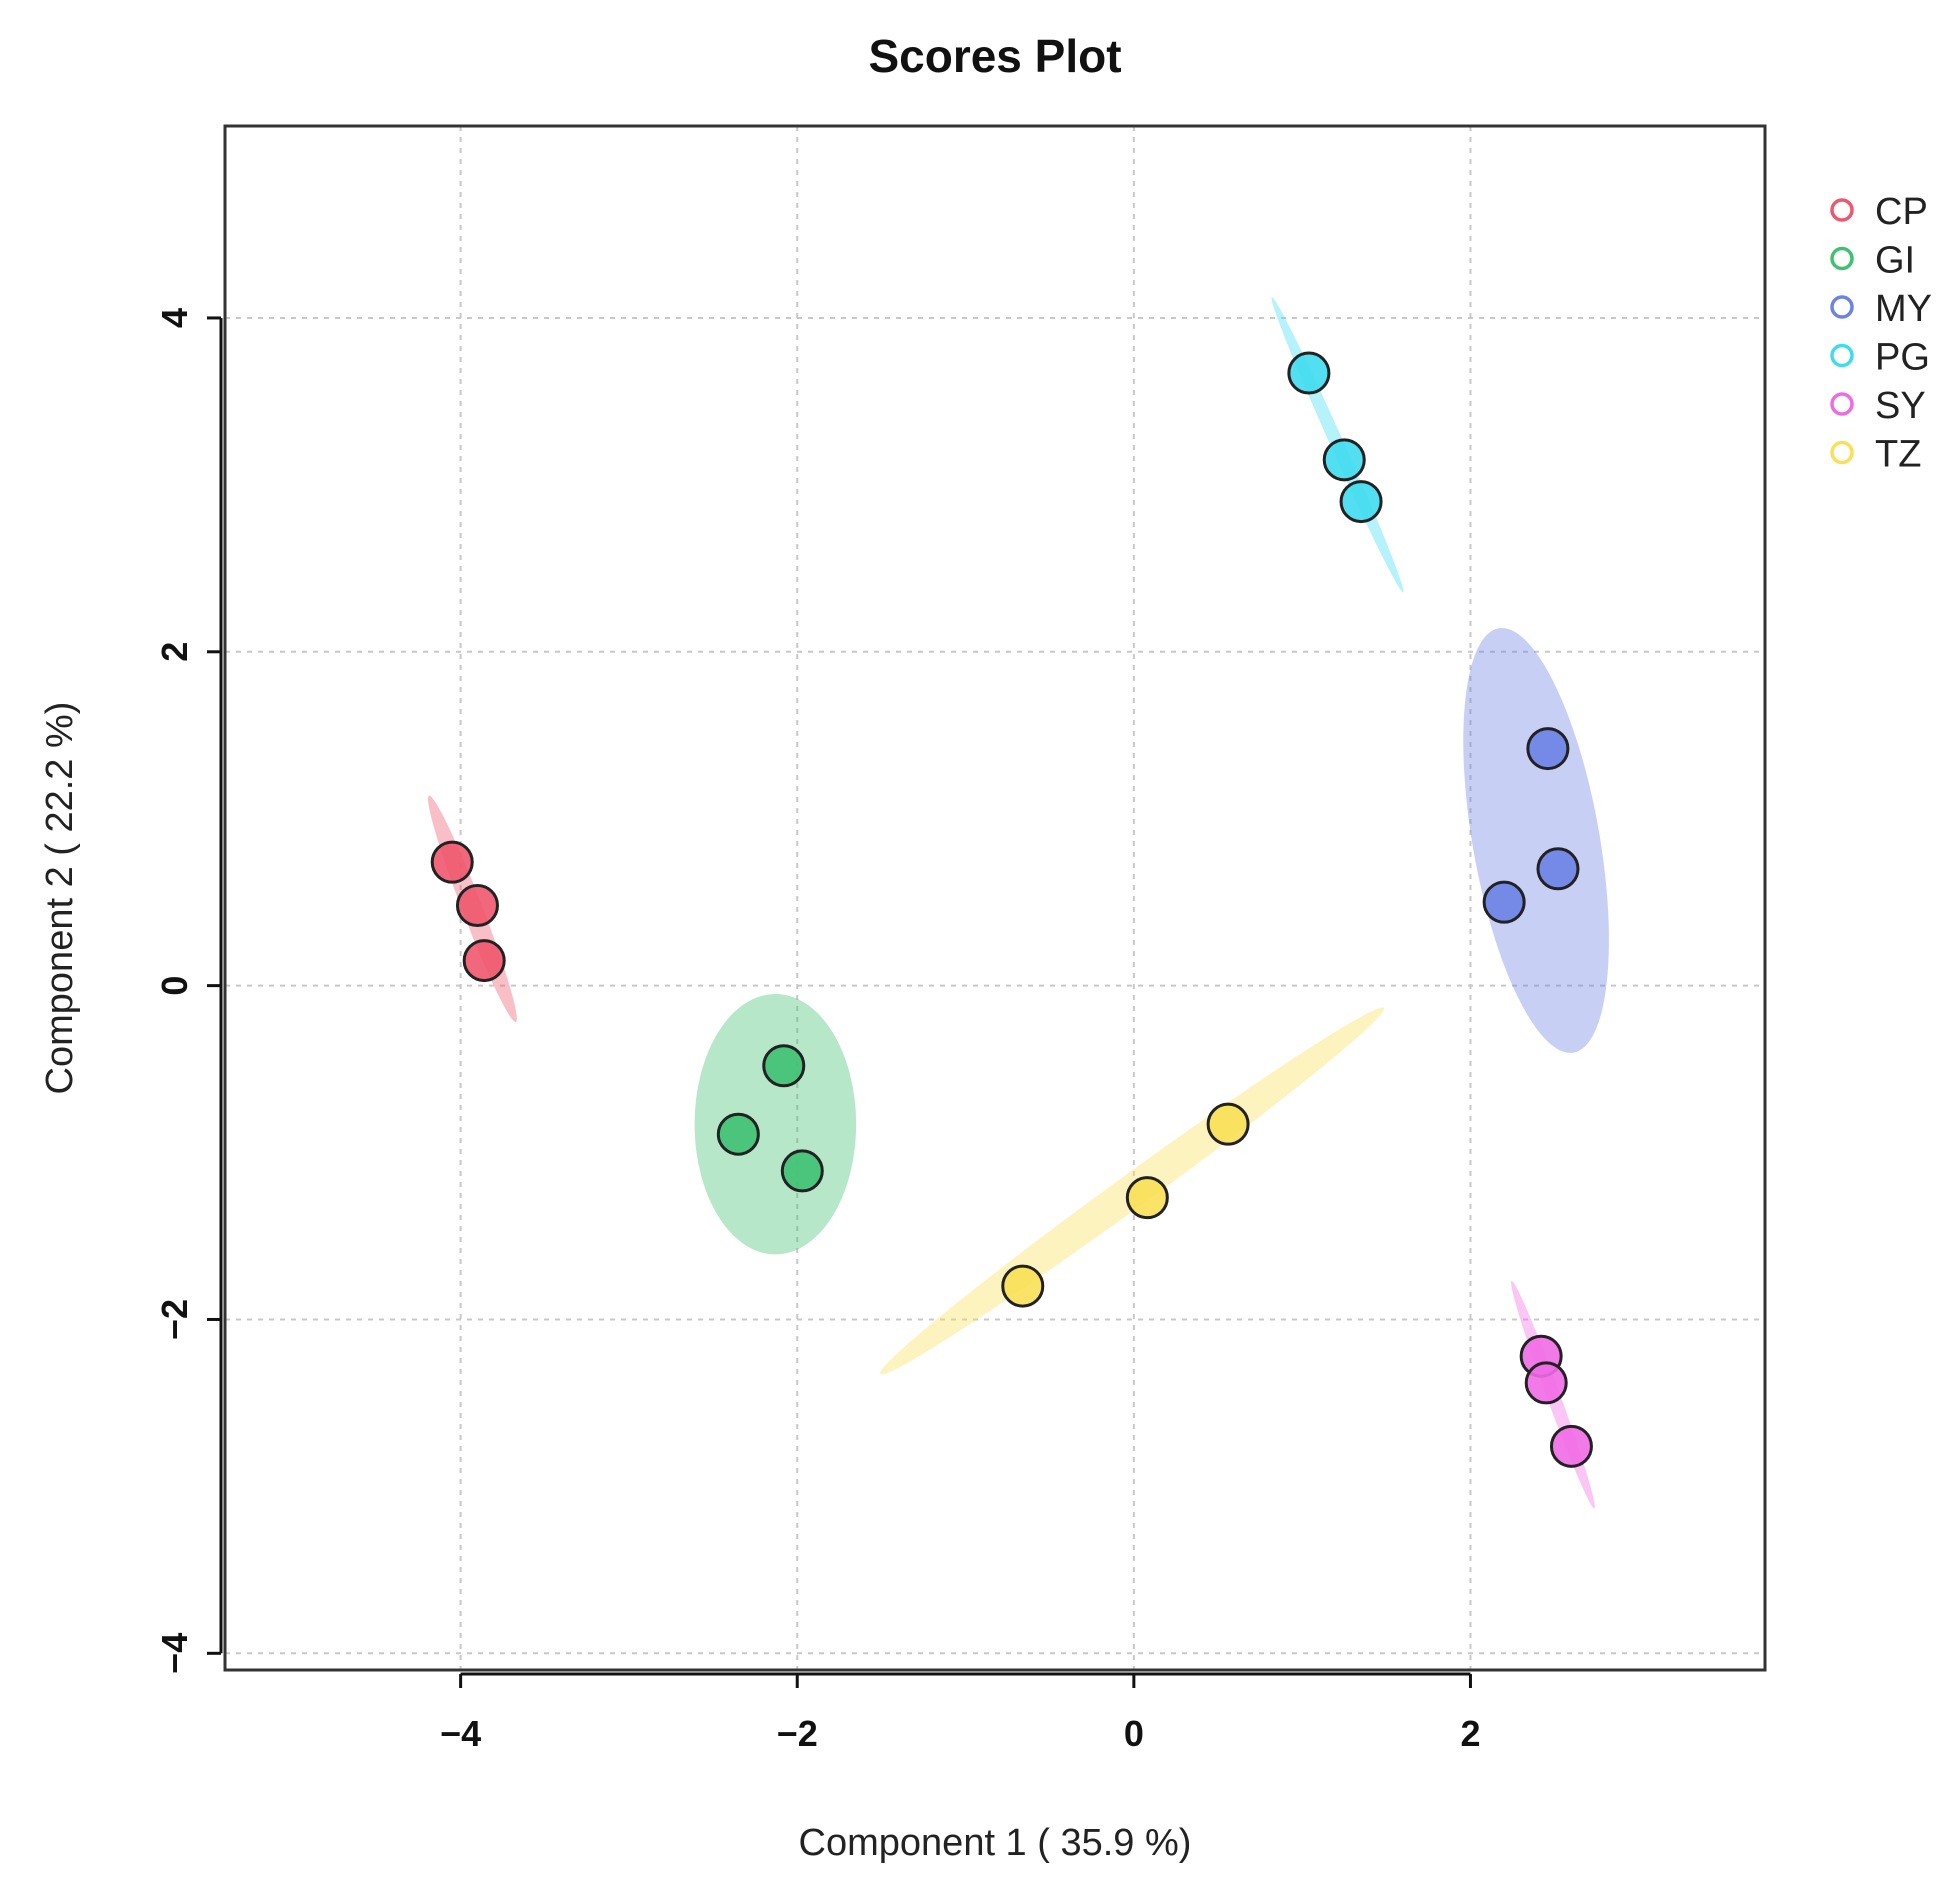  Describe the element at coordinates (960, 1713) in the screenshot. I see `x-axis: −4 −2 0 2` at that location.